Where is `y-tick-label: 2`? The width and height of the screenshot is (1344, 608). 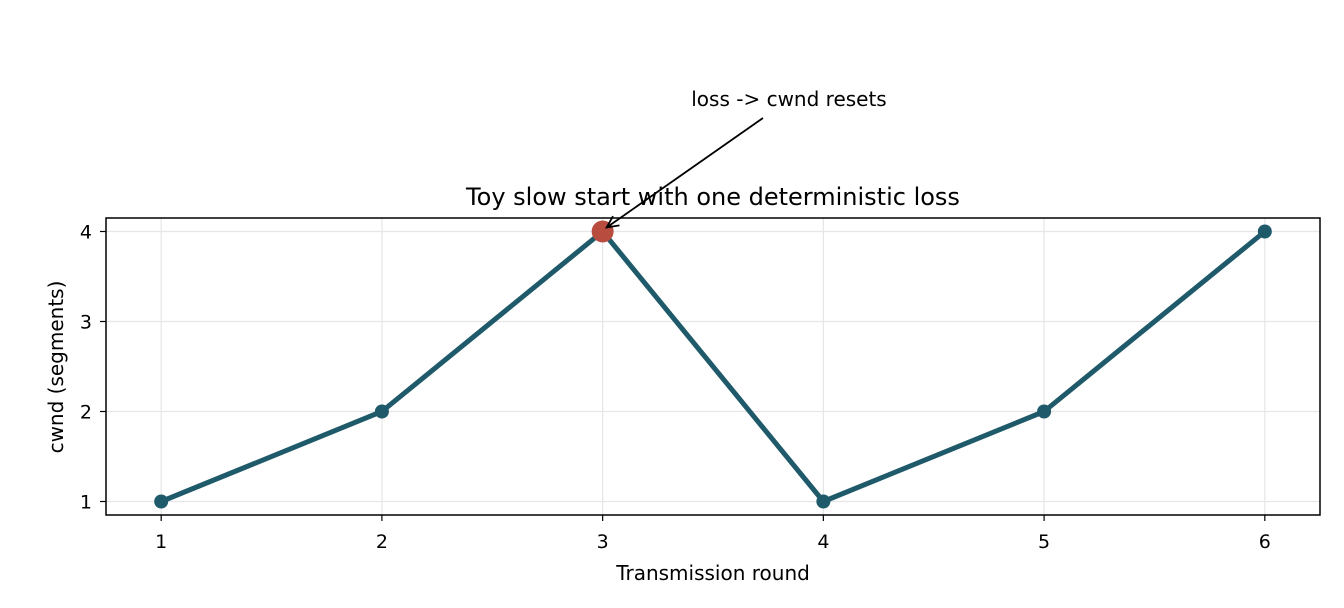 y-tick-label: 2 is located at coordinates (86, 413).